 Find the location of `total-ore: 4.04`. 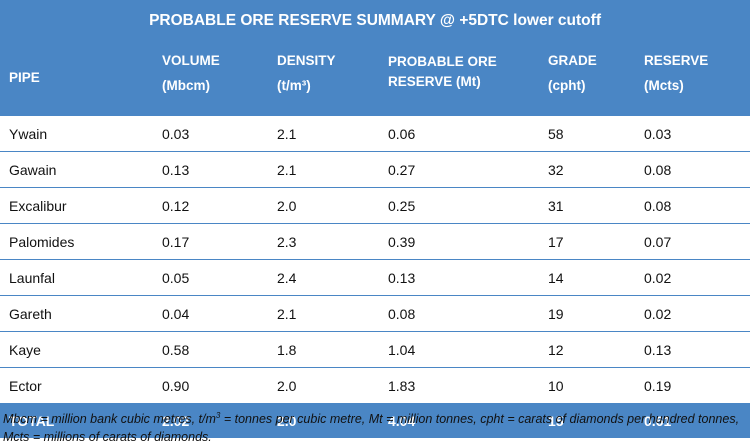

total-ore: 4.04 is located at coordinates (459, 420).